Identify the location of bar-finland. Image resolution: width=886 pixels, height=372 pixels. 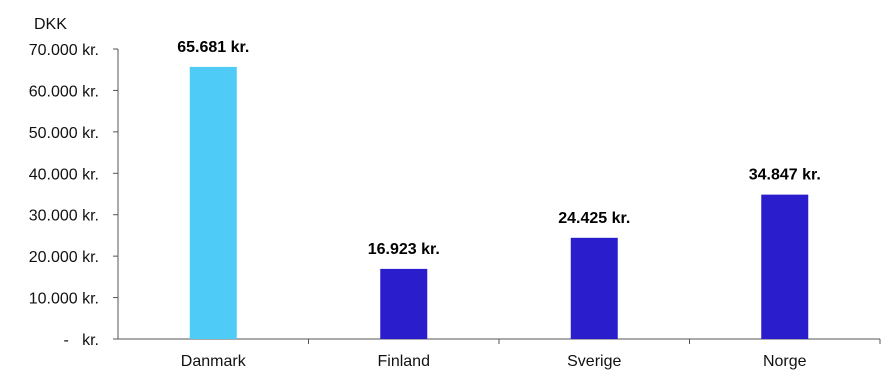
(404, 303).